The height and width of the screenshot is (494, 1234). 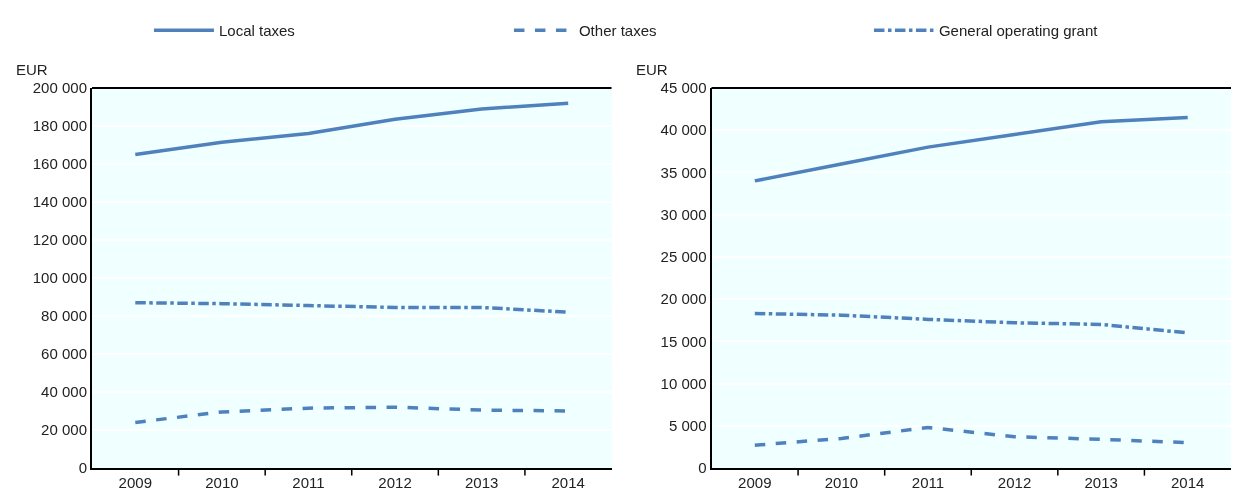 What do you see at coordinates (683, 383) in the screenshot?
I see `y-tick-label: 10 000` at bounding box center [683, 383].